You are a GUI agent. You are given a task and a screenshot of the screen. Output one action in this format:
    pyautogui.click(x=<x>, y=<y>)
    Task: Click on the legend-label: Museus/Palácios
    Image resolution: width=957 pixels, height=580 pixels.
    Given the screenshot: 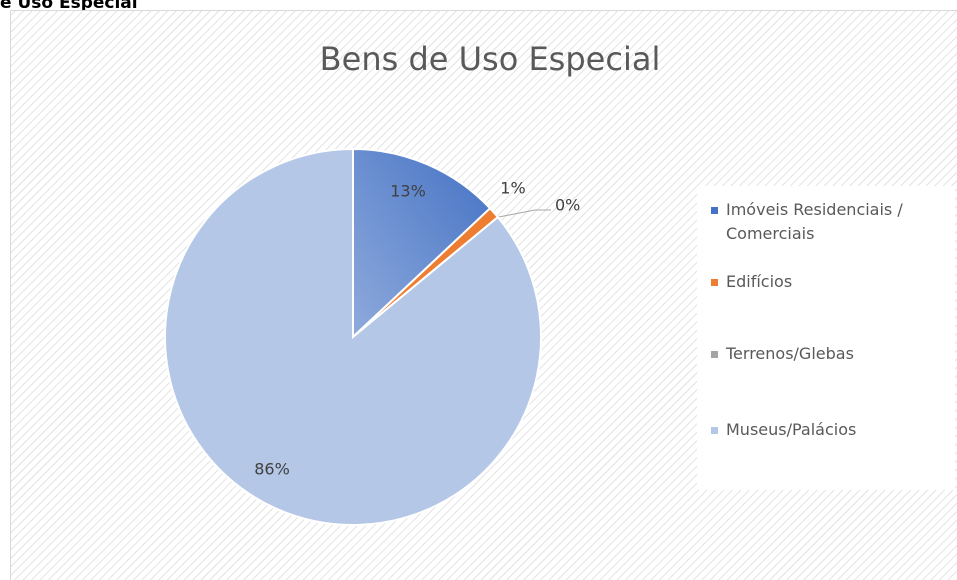 What is the action you would take?
    pyautogui.click(x=791, y=429)
    